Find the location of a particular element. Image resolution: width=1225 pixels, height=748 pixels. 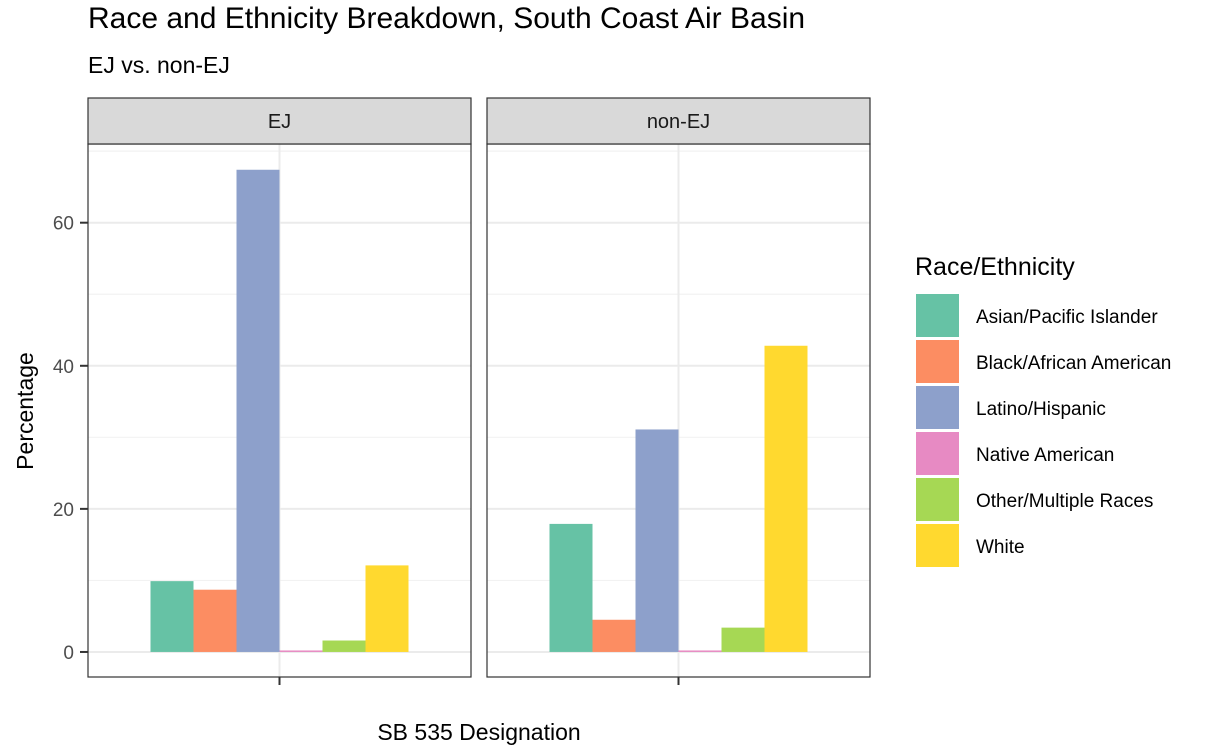

legend-key-white is located at coordinates (937, 545).